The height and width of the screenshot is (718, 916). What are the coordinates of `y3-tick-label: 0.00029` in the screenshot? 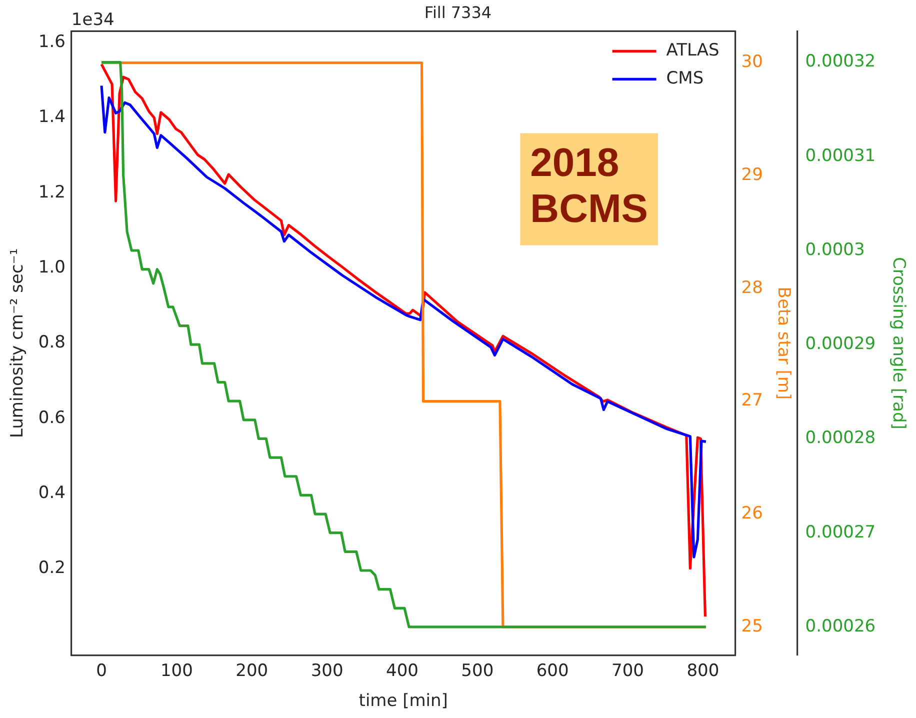 It's located at (840, 344).